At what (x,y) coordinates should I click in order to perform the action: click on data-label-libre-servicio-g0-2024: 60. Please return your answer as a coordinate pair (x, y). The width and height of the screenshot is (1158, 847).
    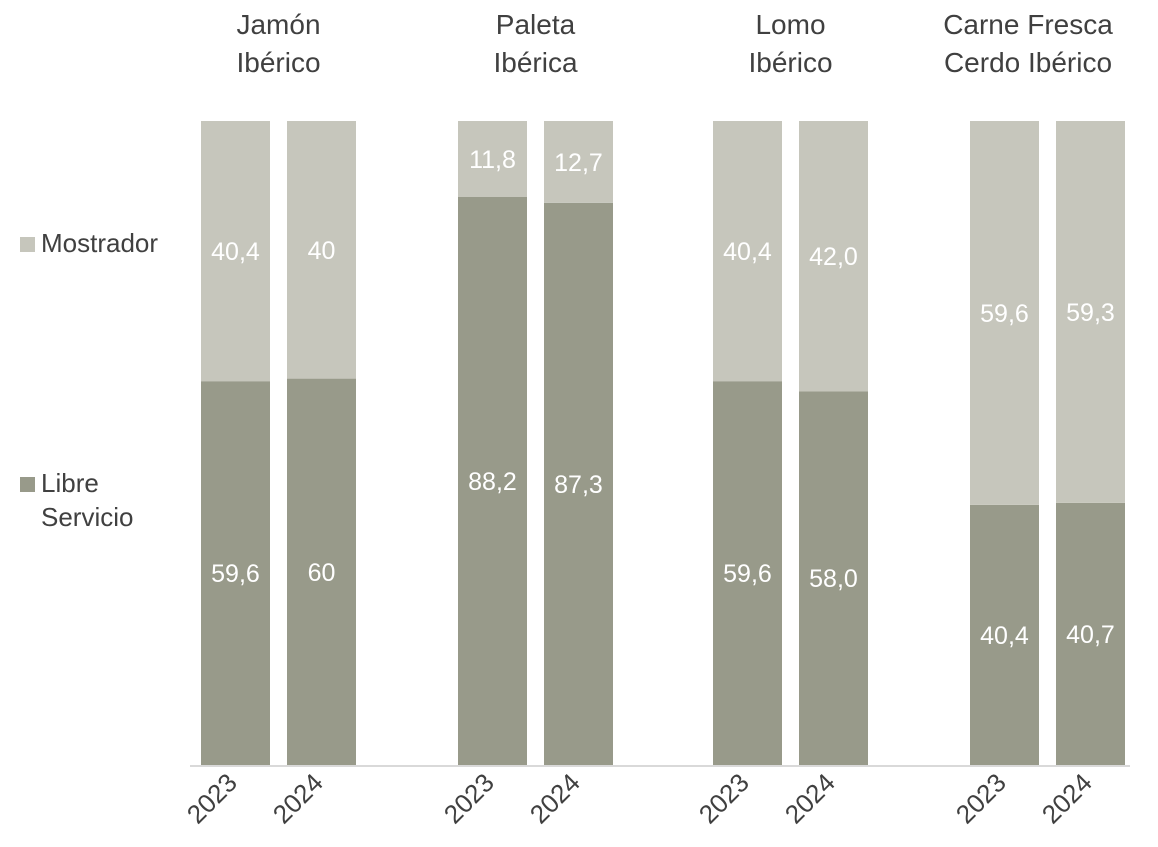
    Looking at the image, I should click on (322, 573).